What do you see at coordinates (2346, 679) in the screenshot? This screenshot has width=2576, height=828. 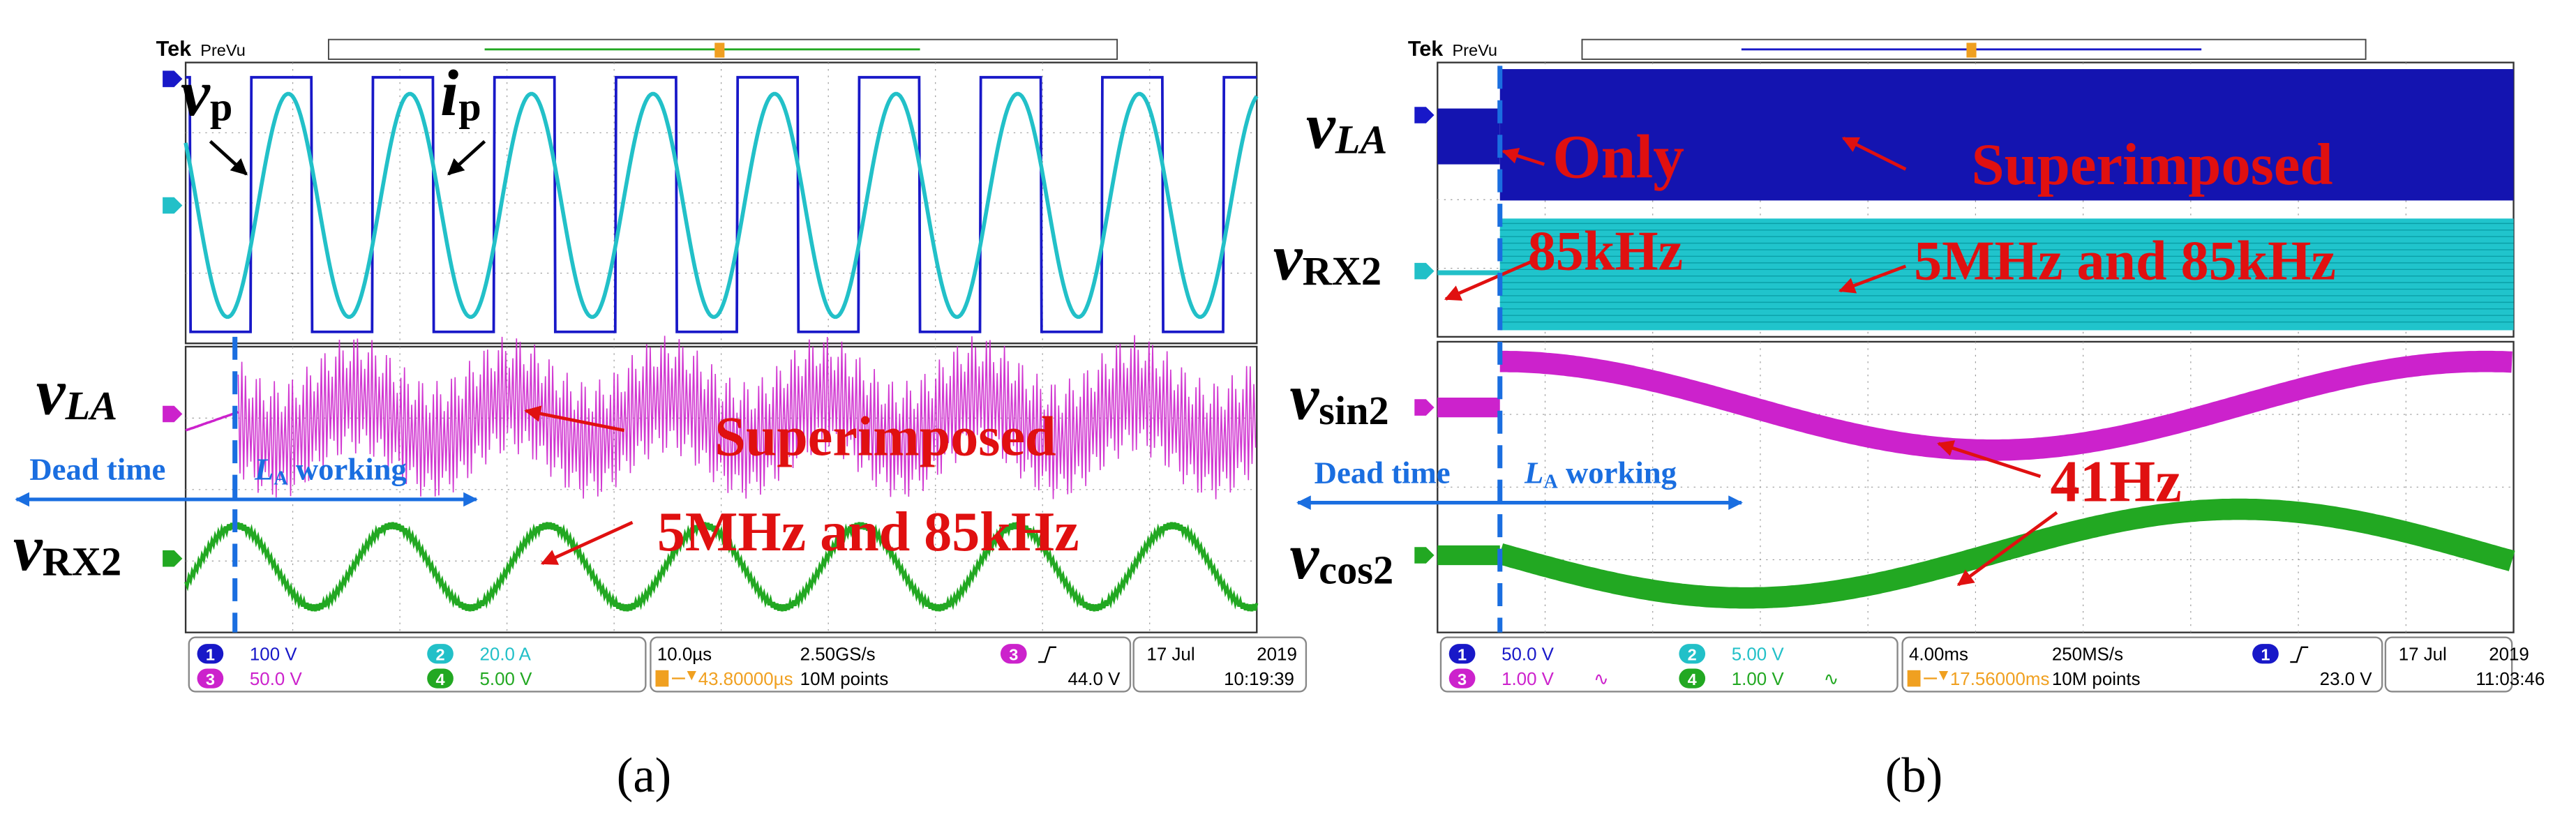 I see `trigger-level: 23.0 V` at bounding box center [2346, 679].